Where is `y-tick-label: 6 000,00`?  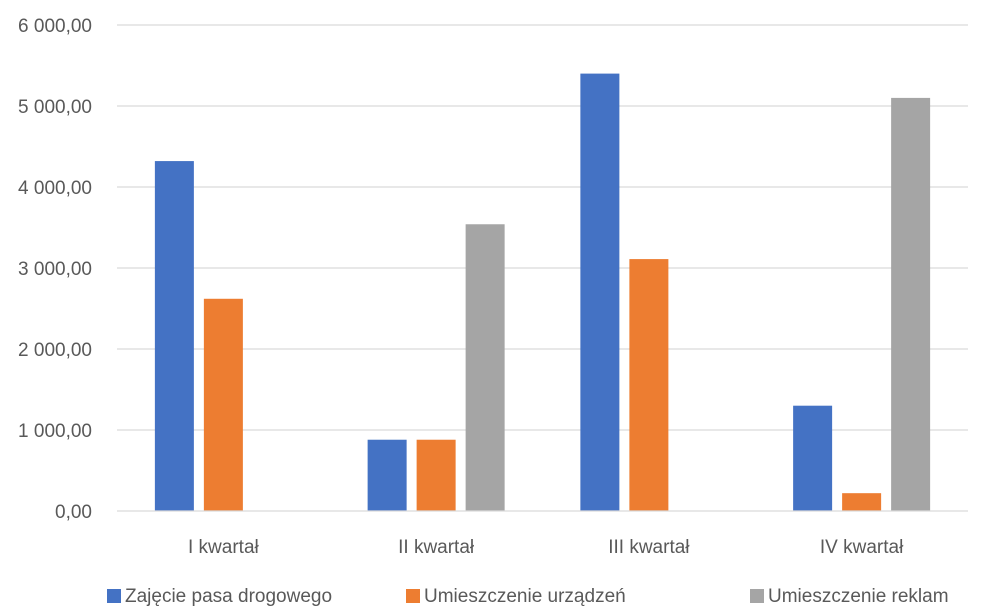 y-tick-label: 6 000,00 is located at coordinates (55, 26).